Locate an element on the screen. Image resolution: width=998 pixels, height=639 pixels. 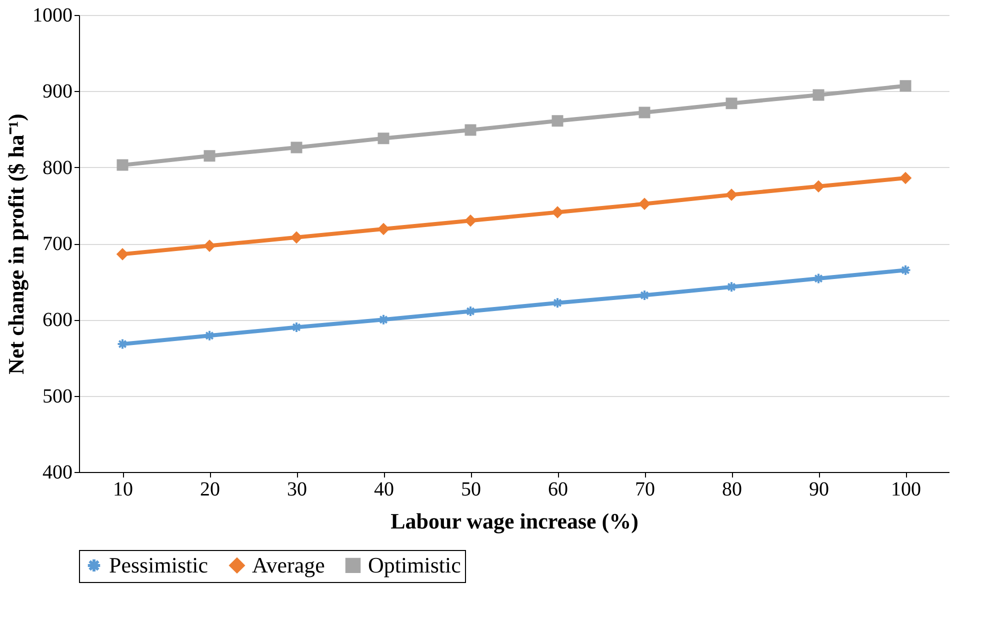
legend-label: Pessimistic is located at coordinates (158, 565).